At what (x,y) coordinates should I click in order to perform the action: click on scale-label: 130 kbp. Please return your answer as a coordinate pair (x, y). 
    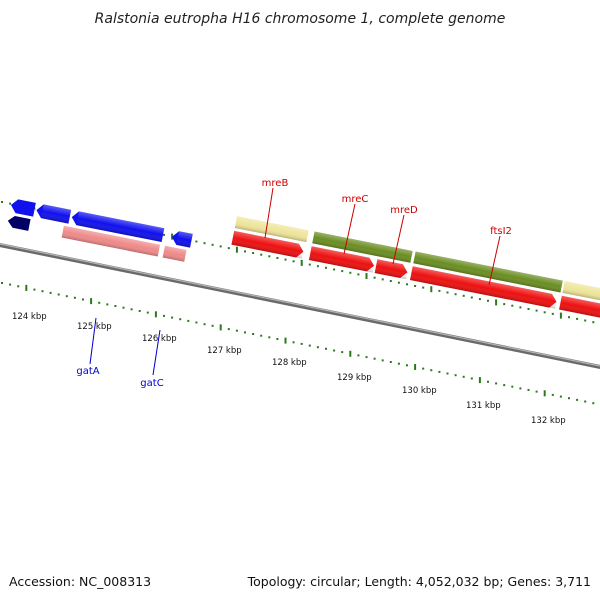
    Looking at the image, I should click on (419, 391).